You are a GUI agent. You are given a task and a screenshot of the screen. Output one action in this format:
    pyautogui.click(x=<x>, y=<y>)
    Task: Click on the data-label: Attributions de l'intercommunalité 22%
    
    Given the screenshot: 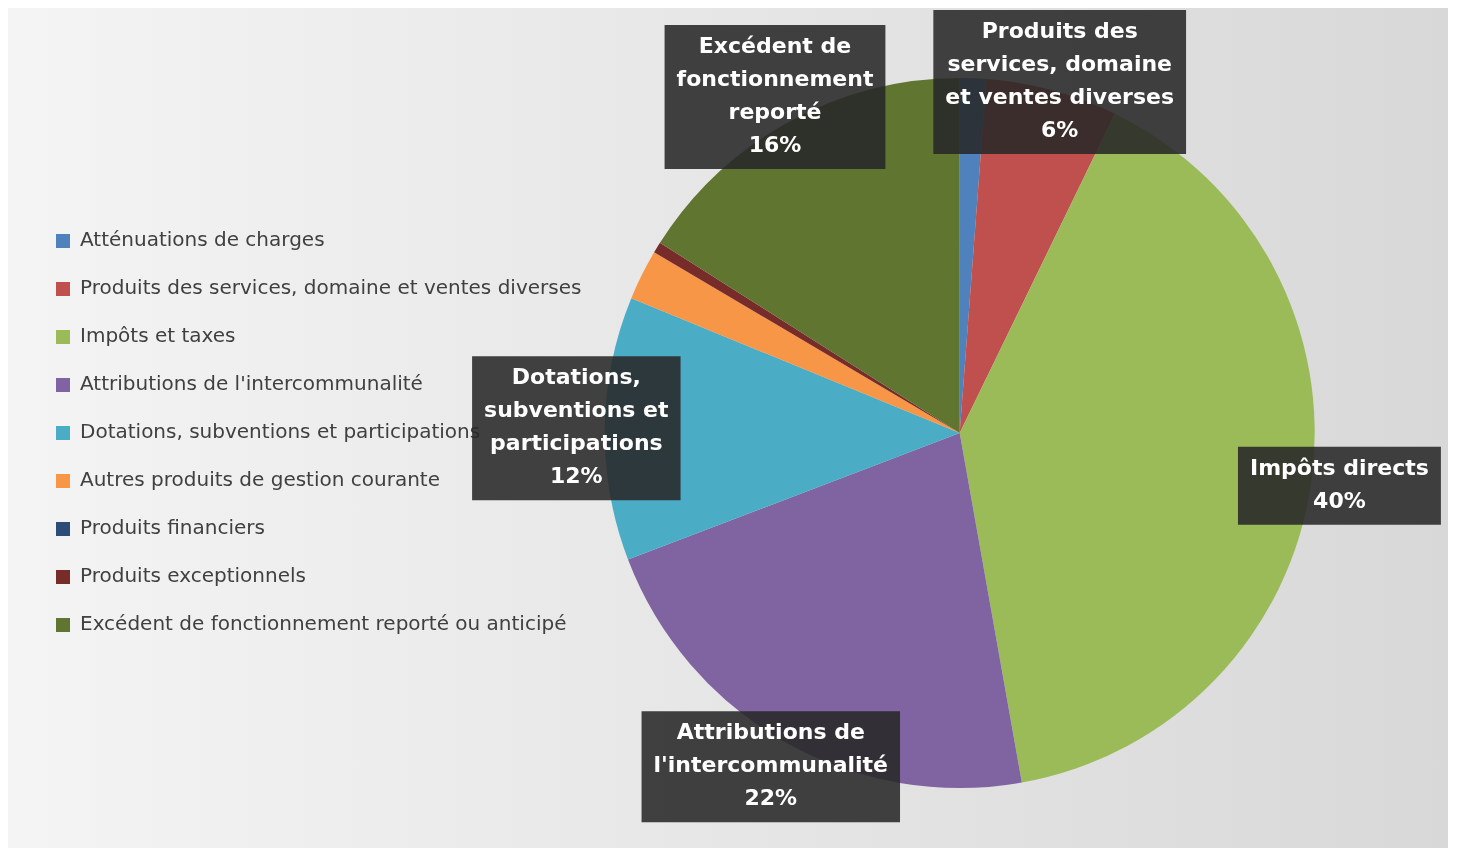 What is the action you would take?
    pyautogui.click(x=771, y=765)
    